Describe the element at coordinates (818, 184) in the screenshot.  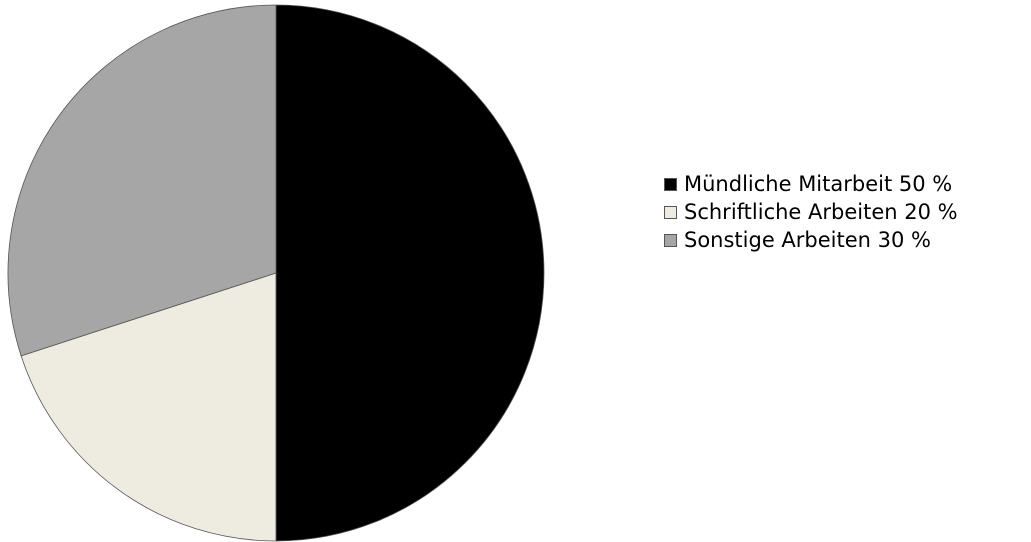
I see `legend-label-muendliche-mitarbeit: Mündliche Mitarbeit 50 %` at that location.